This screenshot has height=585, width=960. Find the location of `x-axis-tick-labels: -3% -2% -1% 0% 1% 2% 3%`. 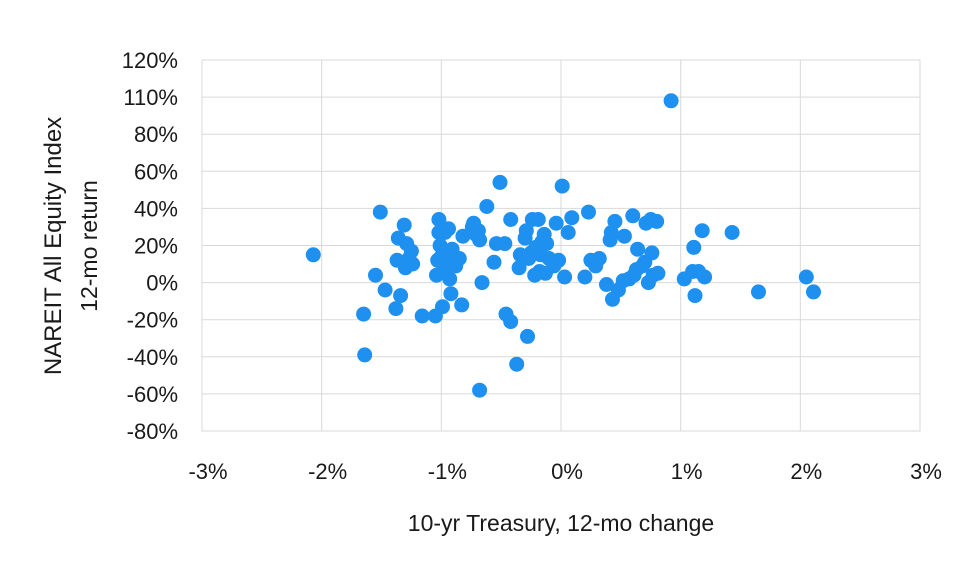

x-axis-tick-labels: -3% -2% -1% 0% 1% 2% 3% is located at coordinates (564, 471).